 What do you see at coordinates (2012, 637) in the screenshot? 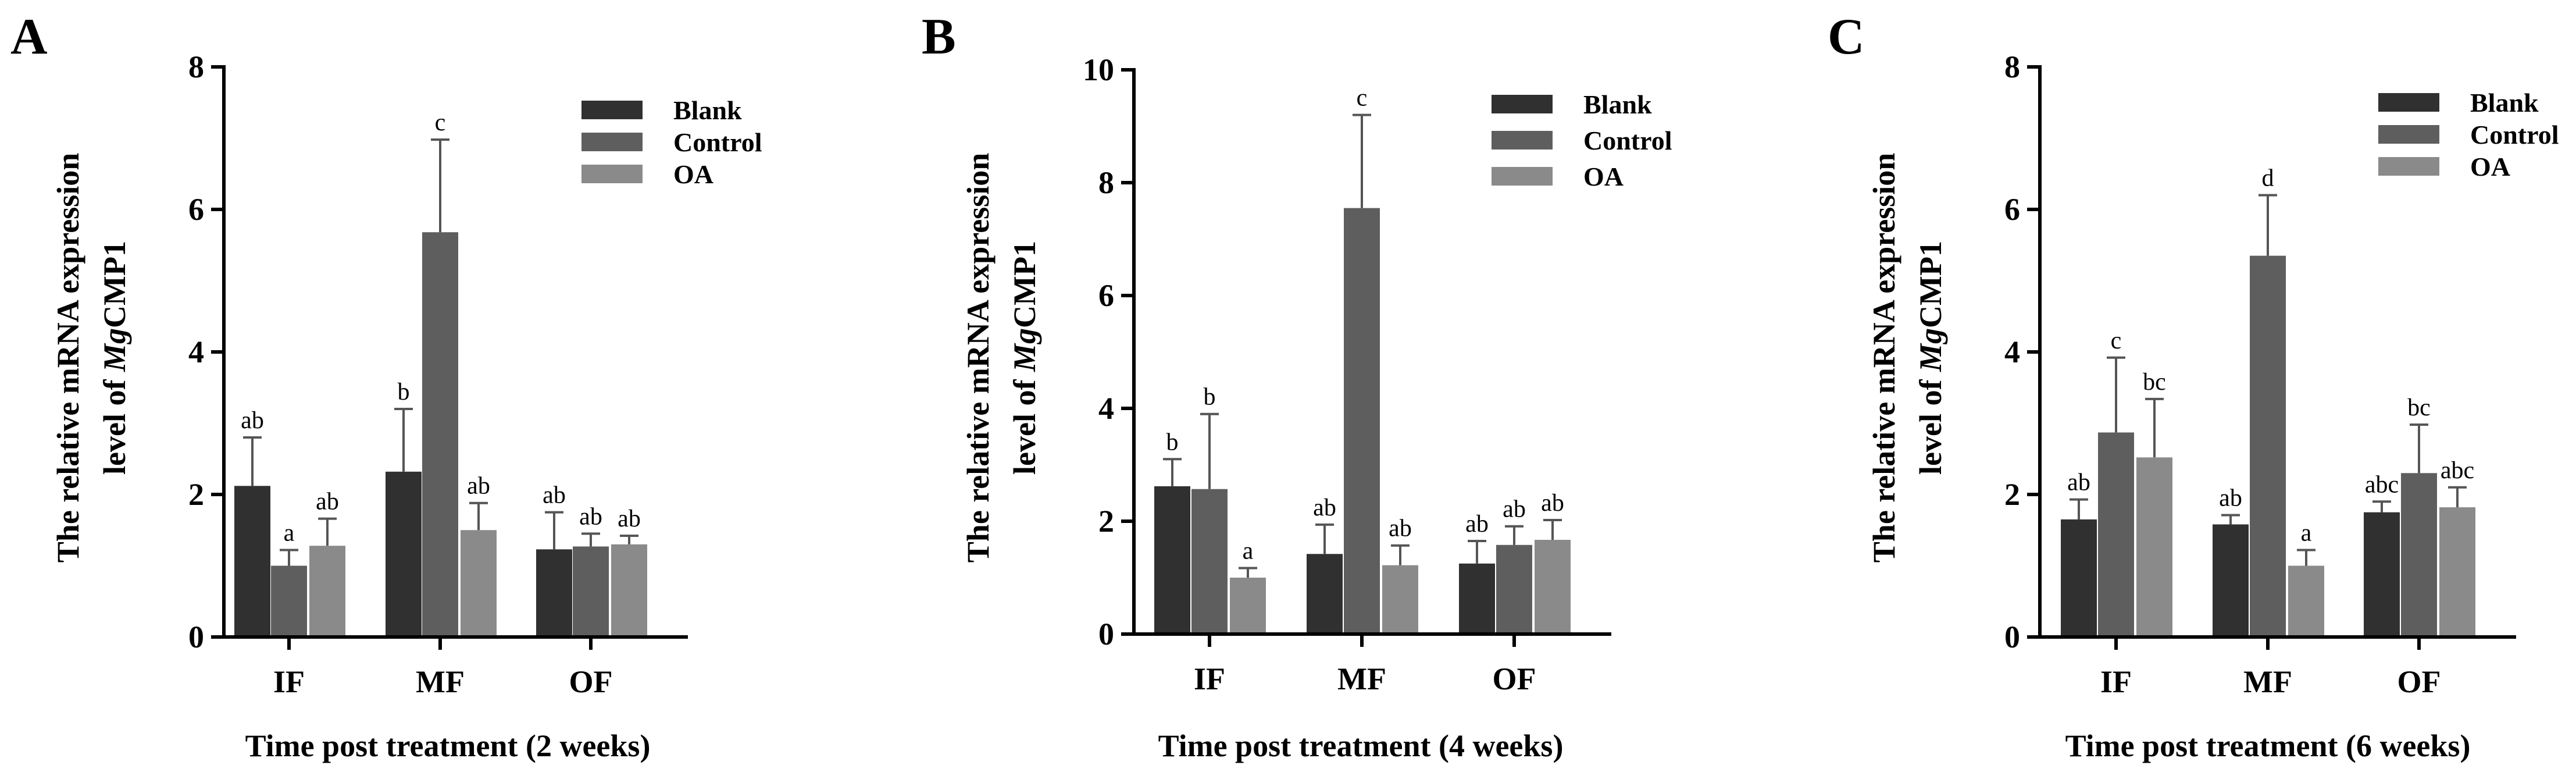
I see `y-tick-label-0-c: 0` at bounding box center [2012, 637].